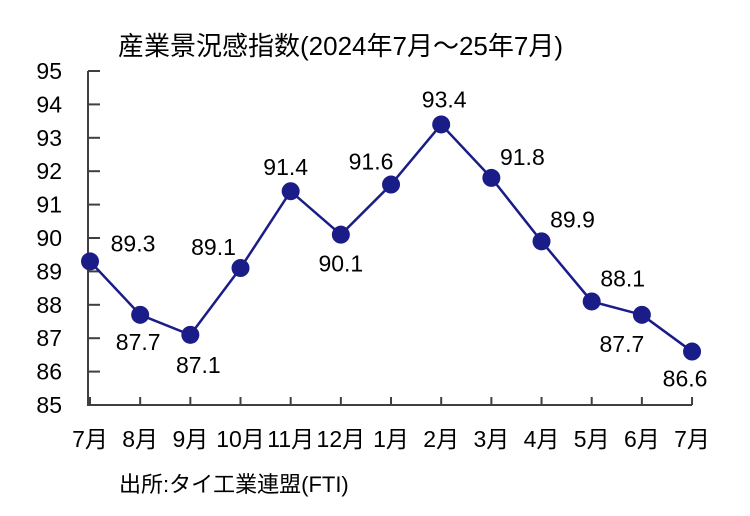  Describe the element at coordinates (49, 104) in the screenshot. I see `y-axis-label: 94` at that location.